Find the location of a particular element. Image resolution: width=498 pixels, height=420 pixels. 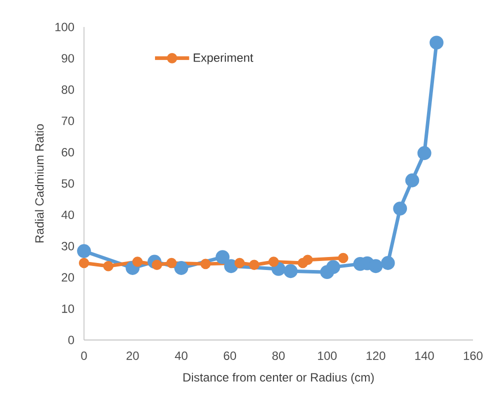

y-tick-label: 80 is located at coordinates (68, 89).